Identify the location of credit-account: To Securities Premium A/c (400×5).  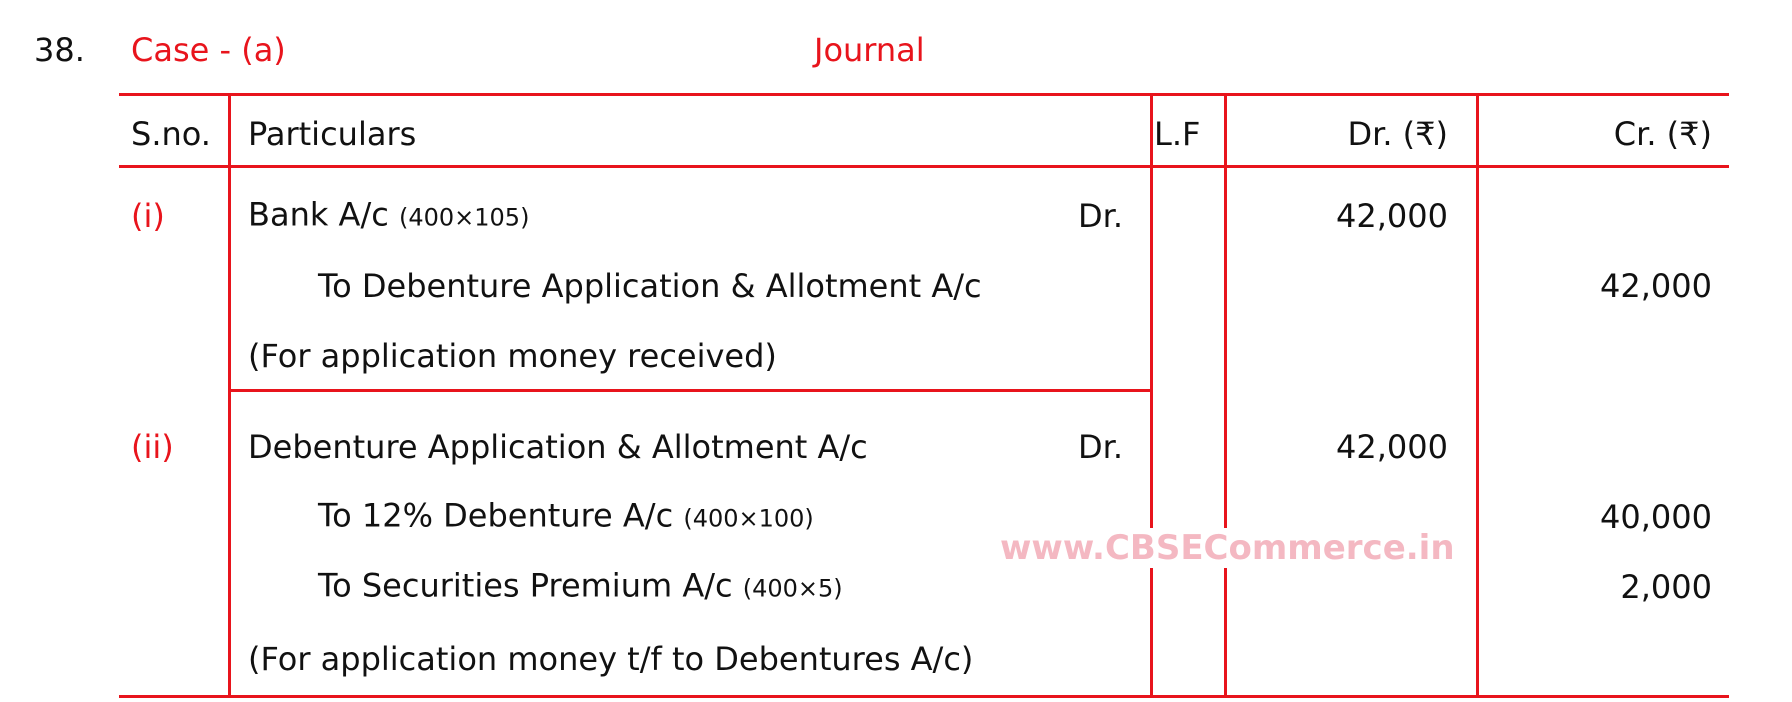
(580, 587).